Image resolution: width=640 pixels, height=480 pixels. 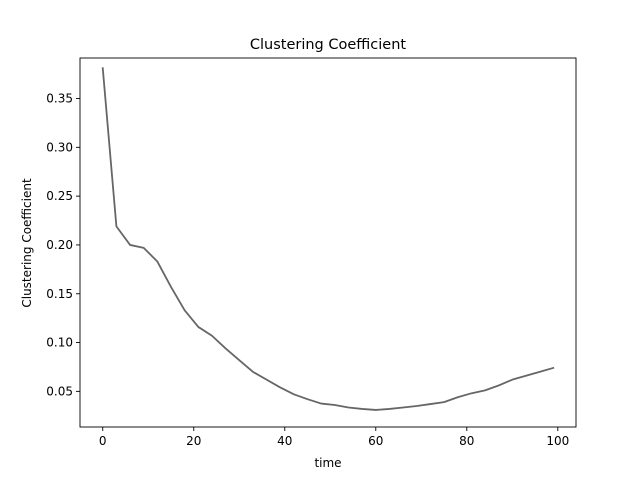 What do you see at coordinates (59, 147) in the screenshot?
I see `y-tick-label: 0.30` at bounding box center [59, 147].